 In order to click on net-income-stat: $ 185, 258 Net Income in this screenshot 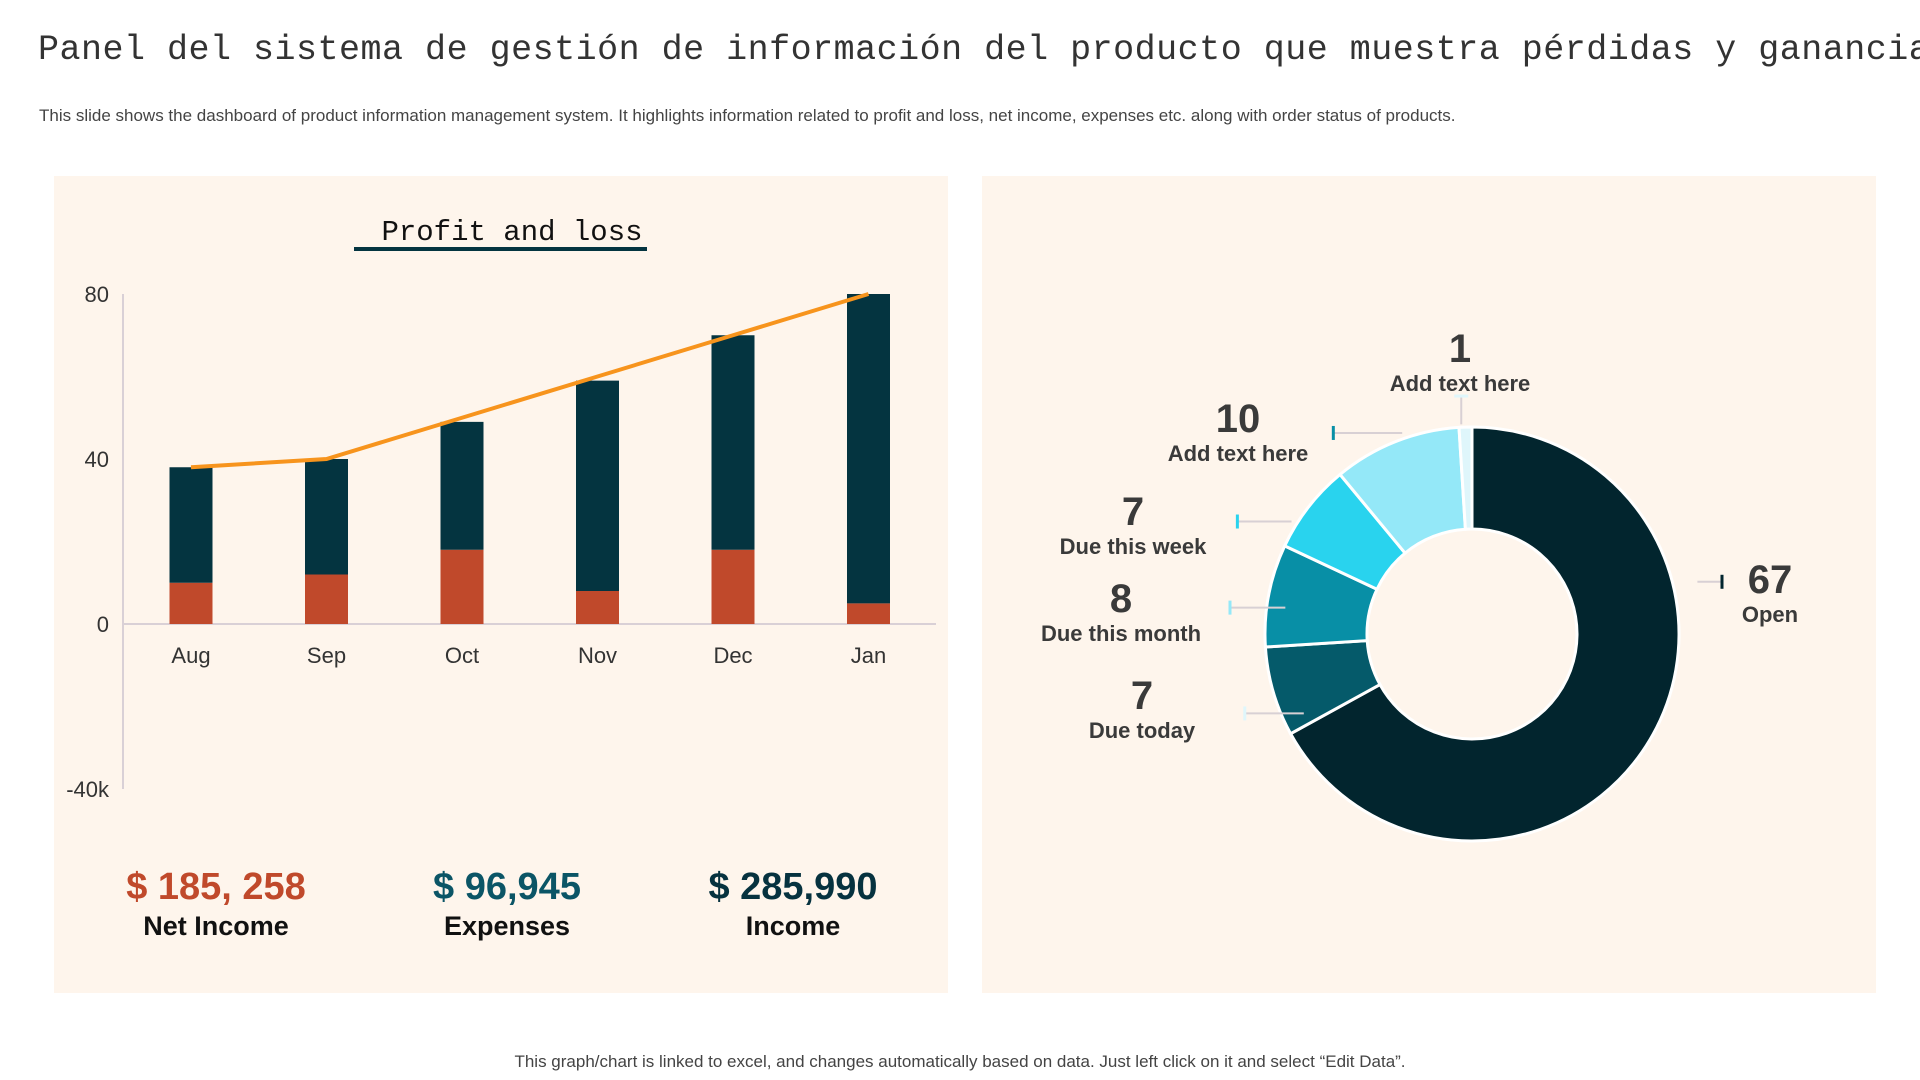, I will do `click(216, 904)`.